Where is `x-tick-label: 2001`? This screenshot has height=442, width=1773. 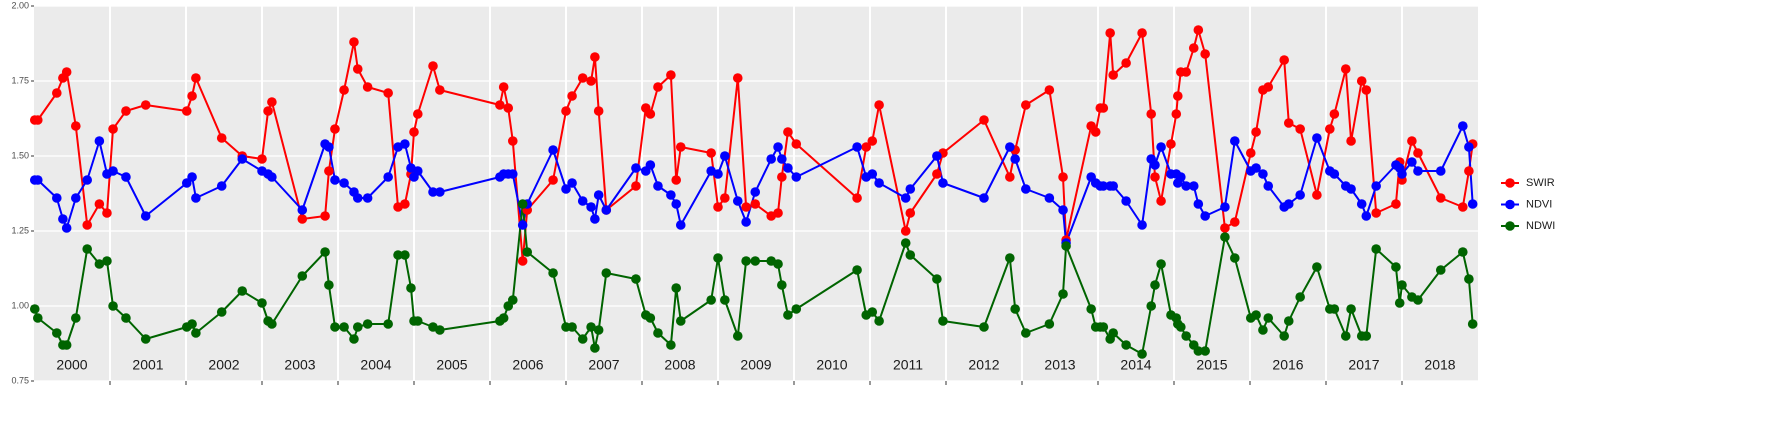 x-tick-label: 2001 is located at coordinates (147, 365).